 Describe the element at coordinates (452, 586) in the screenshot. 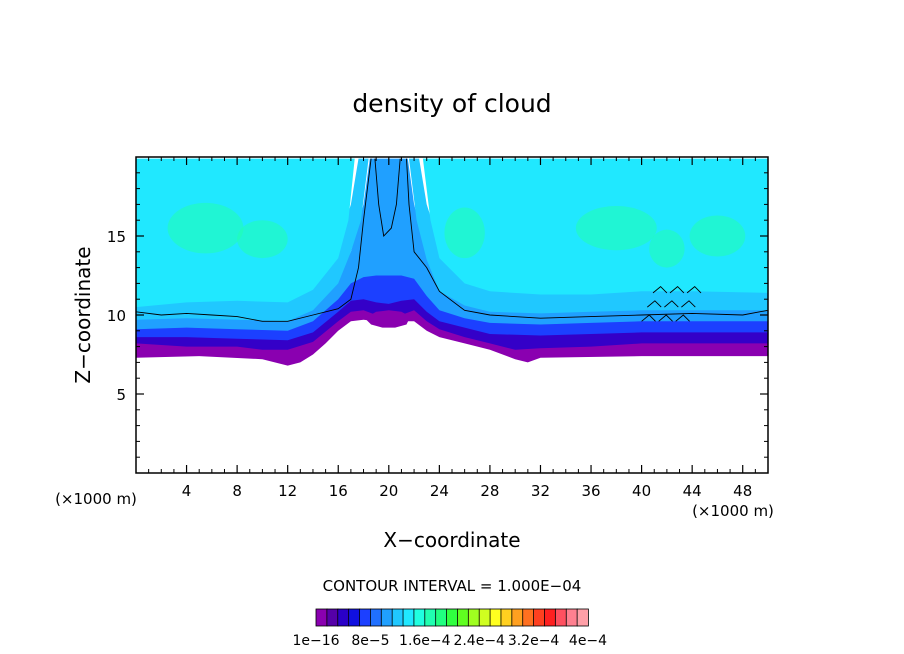

I see `contour-interval-text: CONTOUR INTERVAL = 1.000E−04` at that location.